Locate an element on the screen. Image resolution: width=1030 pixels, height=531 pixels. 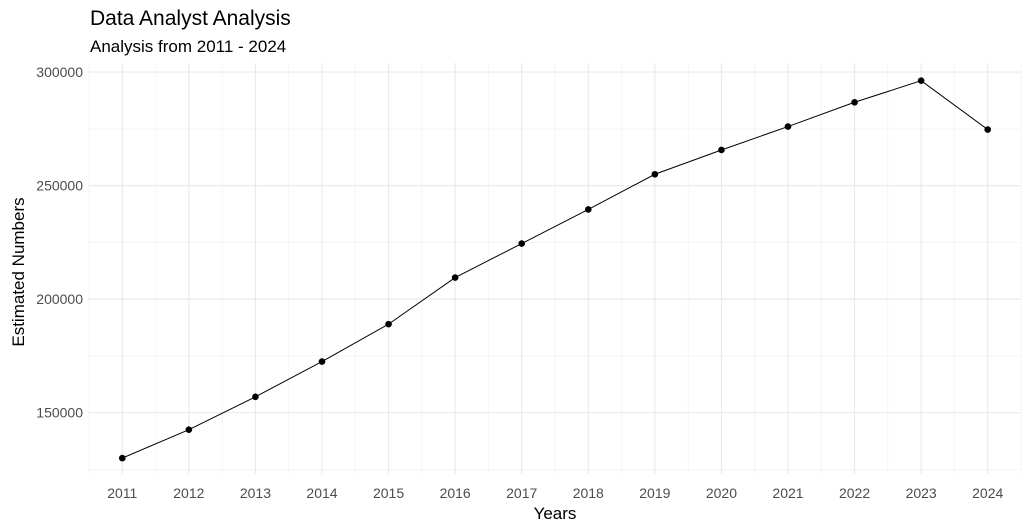
x-tick-label: 2011 is located at coordinates (122, 493).